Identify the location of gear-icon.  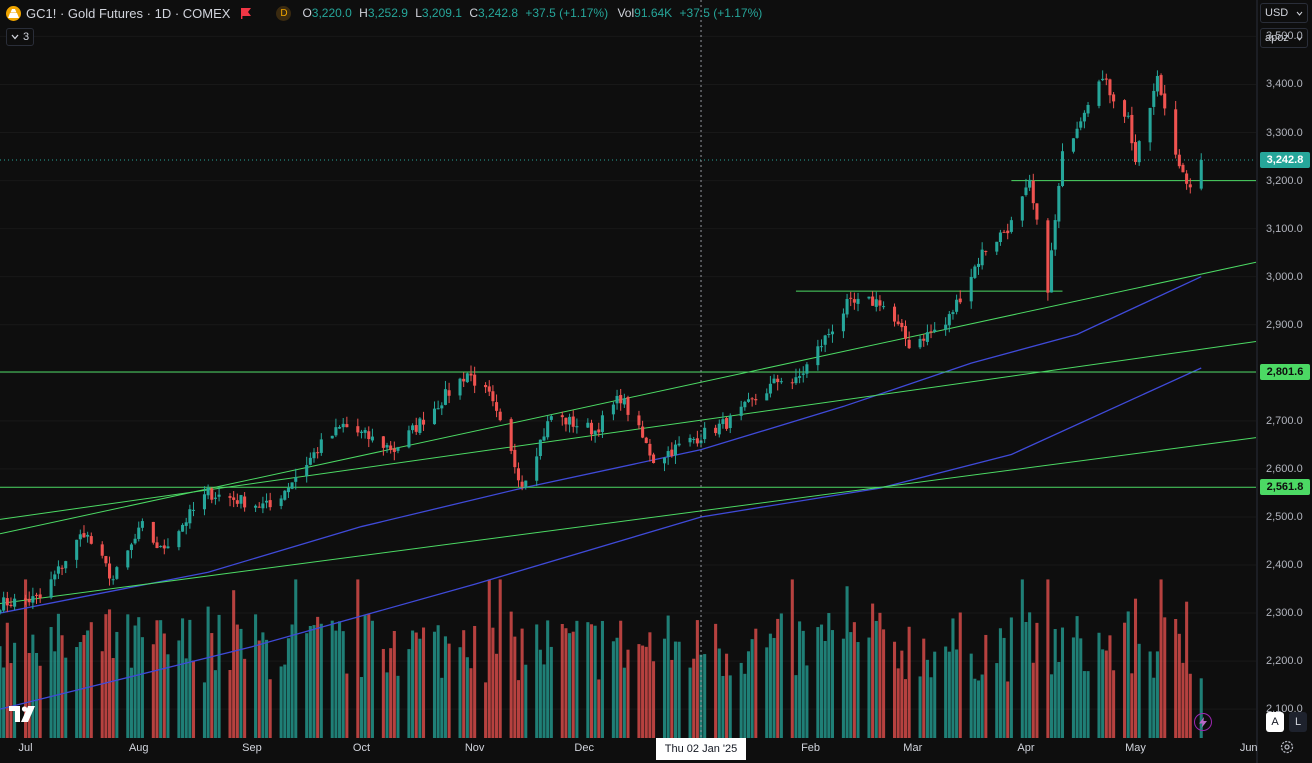
(1287, 749).